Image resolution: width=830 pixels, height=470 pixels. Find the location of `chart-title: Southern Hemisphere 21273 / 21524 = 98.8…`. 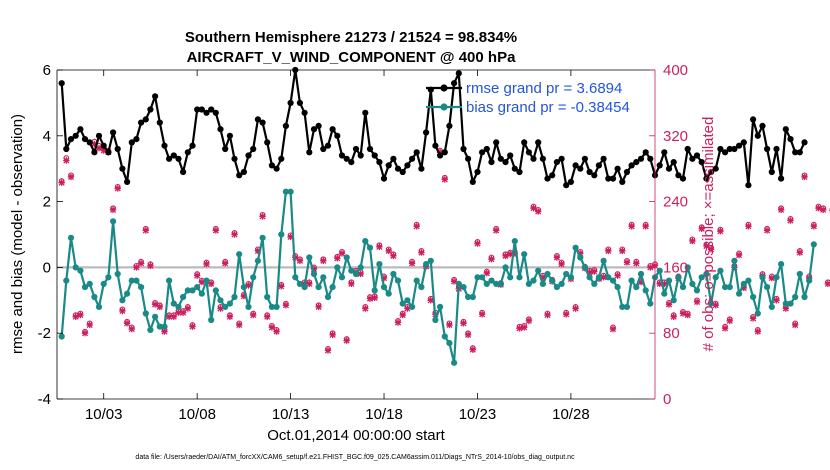

chart-title: Southern Hemisphere 21273 / 21524 = 98.8… is located at coordinates (351, 37).